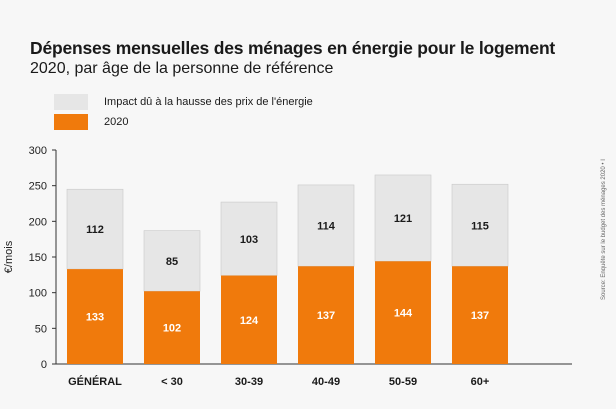 The image size is (616, 409). Describe the element at coordinates (9, 256) in the screenshot. I see `y-axis-label: €/mois` at that location.